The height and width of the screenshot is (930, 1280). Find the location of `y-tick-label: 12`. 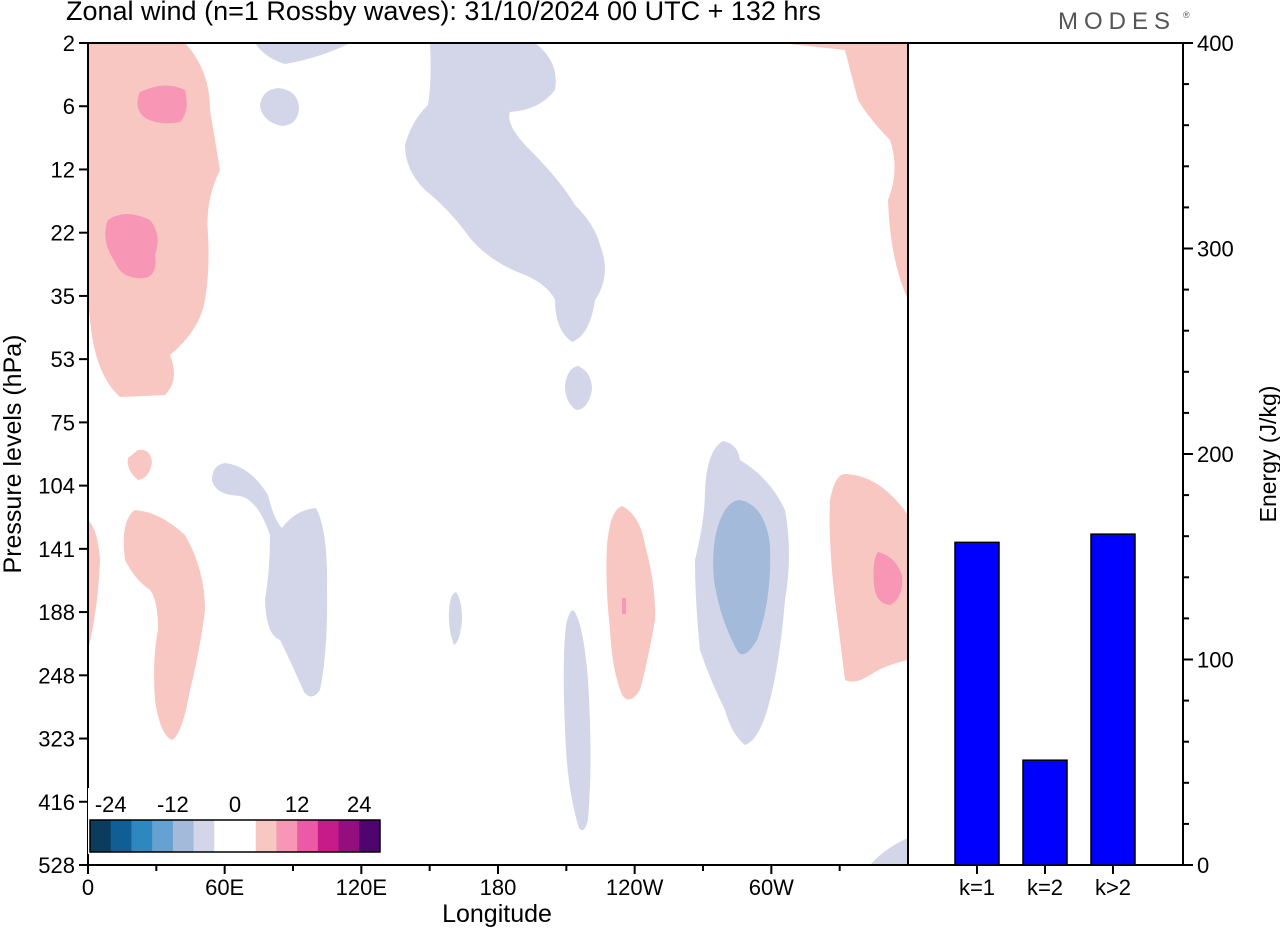

y-tick-label: 12 is located at coordinates (63, 169).